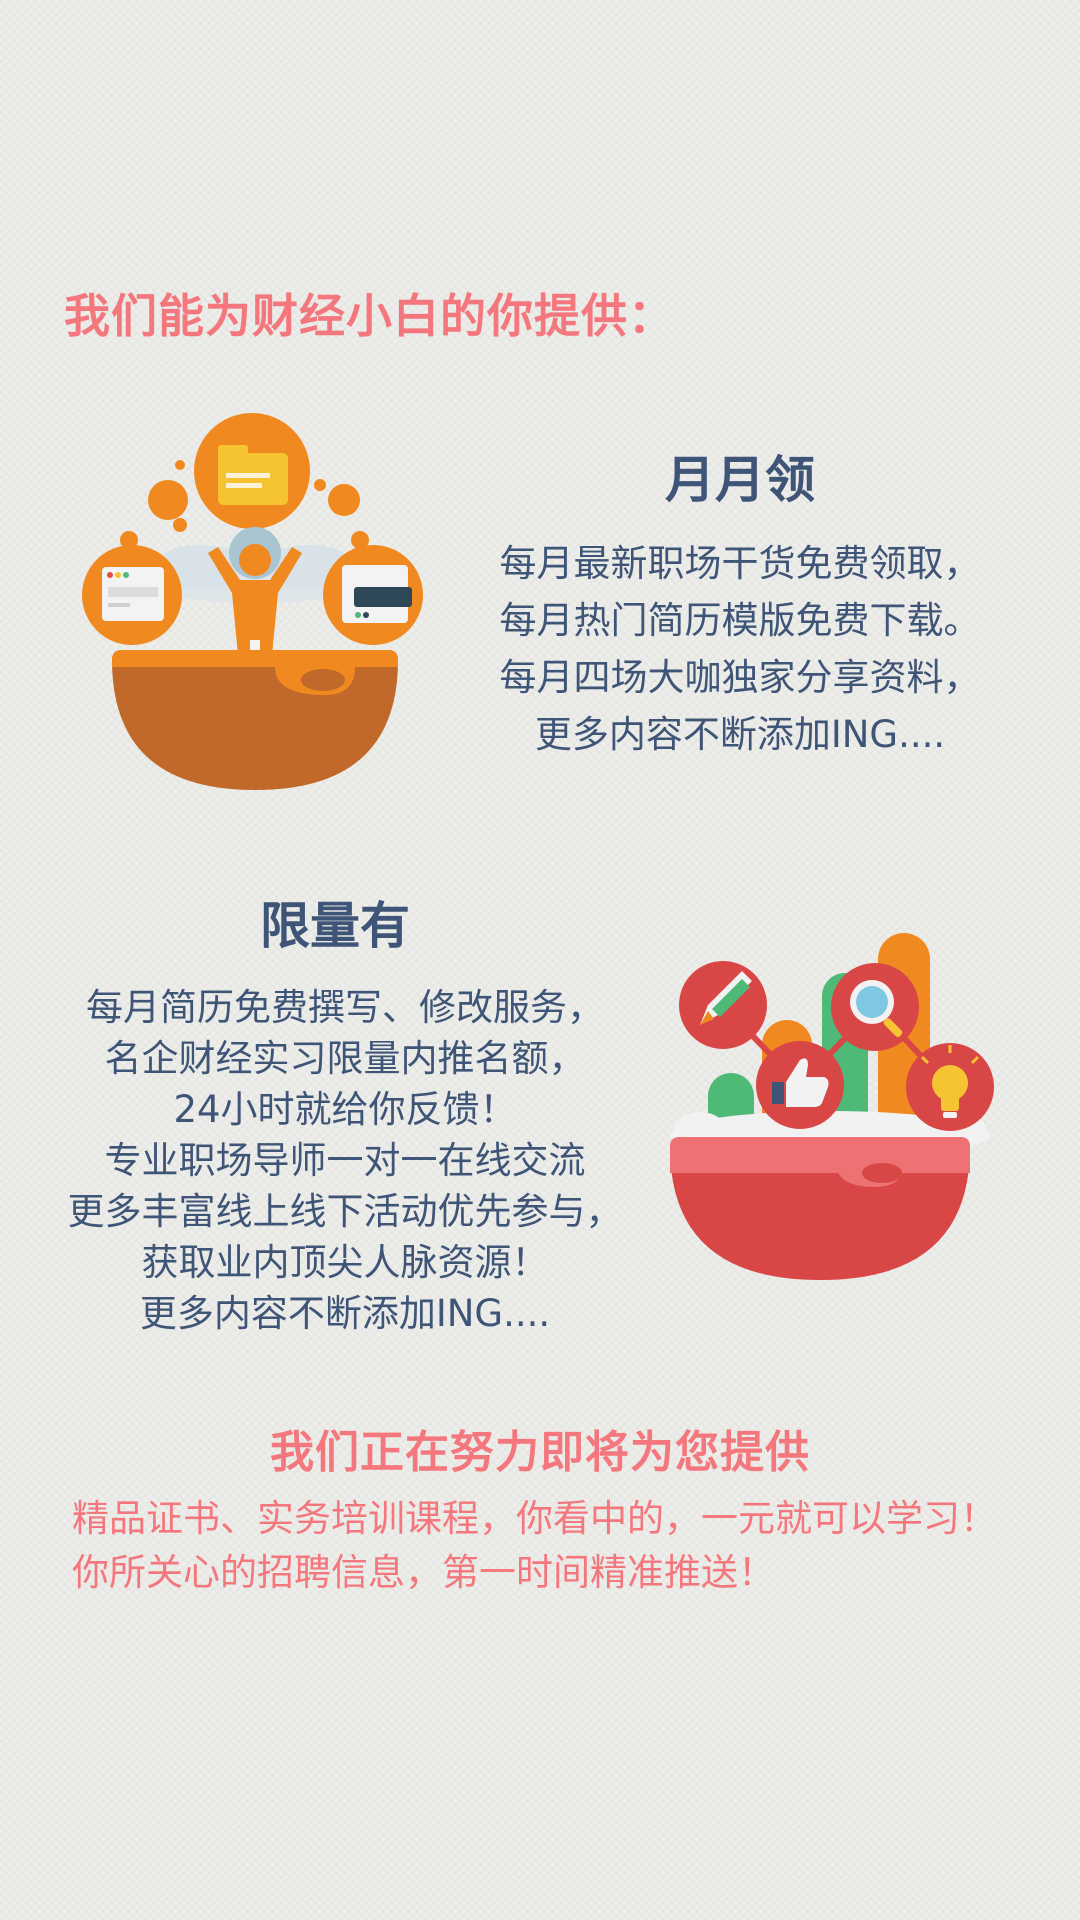 The image size is (1080, 1920). I want to click on intro-heading: 我们能为财经小白的你提供：, so click(369, 316).